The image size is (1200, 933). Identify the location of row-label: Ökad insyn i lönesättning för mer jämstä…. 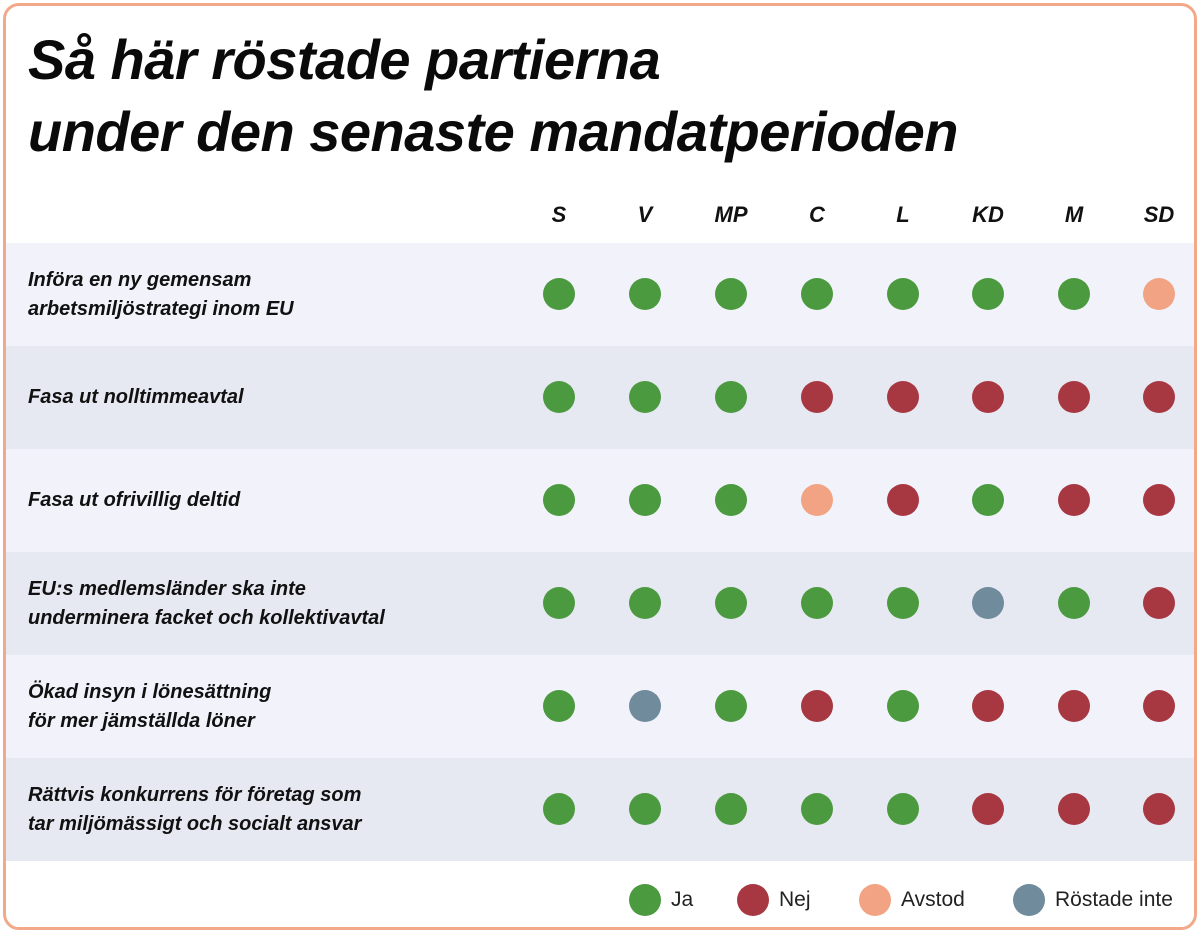
(263, 706).